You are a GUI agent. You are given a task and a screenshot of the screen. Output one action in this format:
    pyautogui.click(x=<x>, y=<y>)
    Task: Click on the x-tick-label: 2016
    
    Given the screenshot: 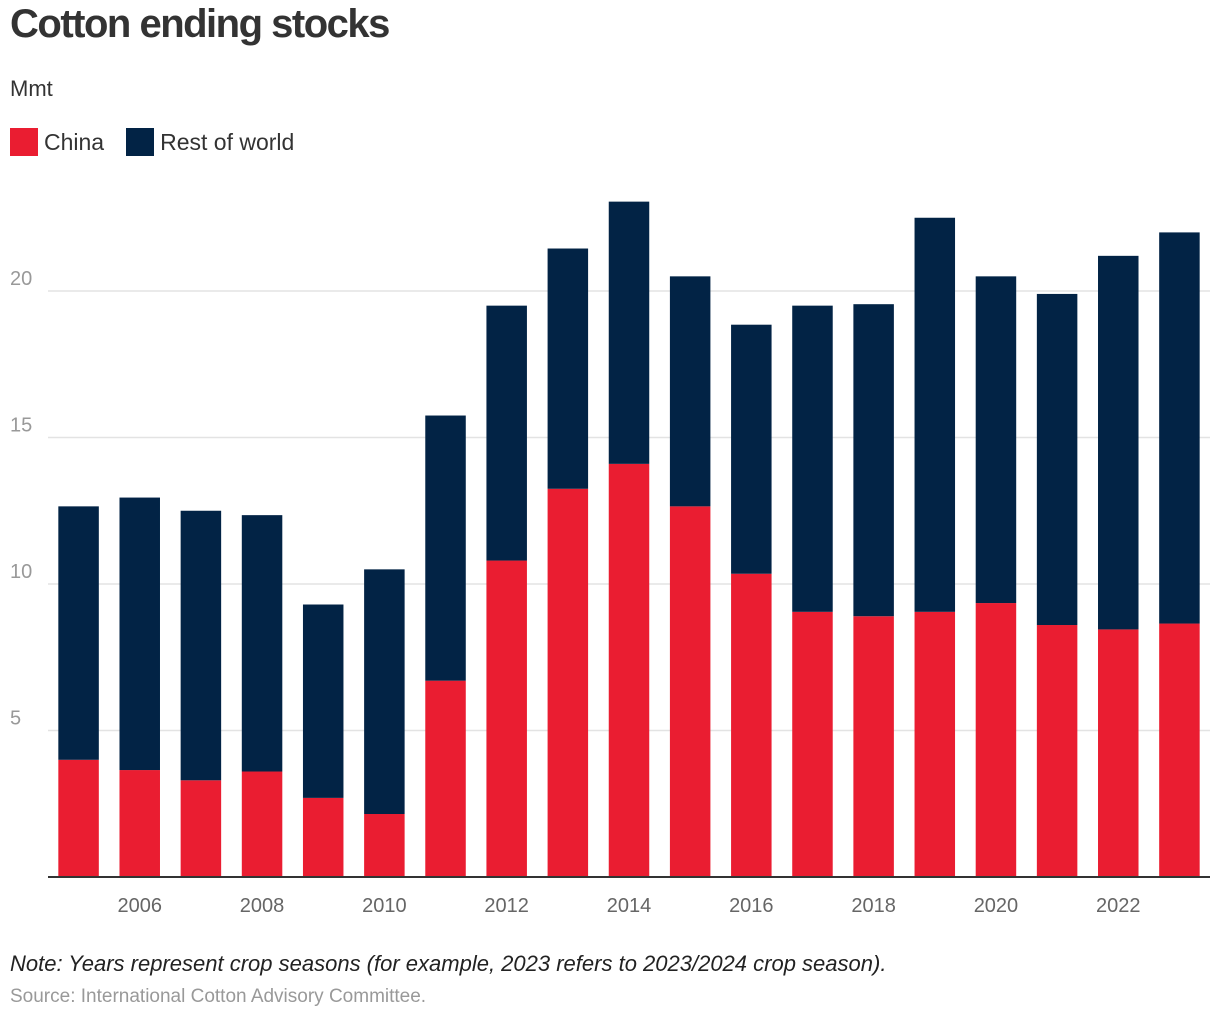 What is the action you would take?
    pyautogui.click(x=751, y=906)
    